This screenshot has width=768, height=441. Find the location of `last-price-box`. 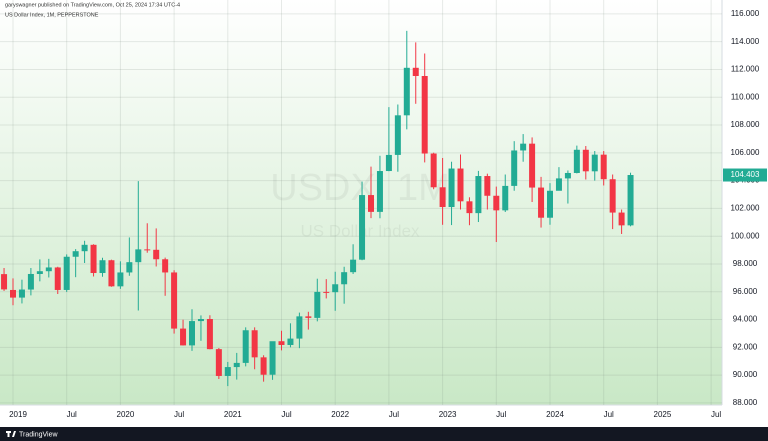

last-price-box is located at coordinates (745, 175).